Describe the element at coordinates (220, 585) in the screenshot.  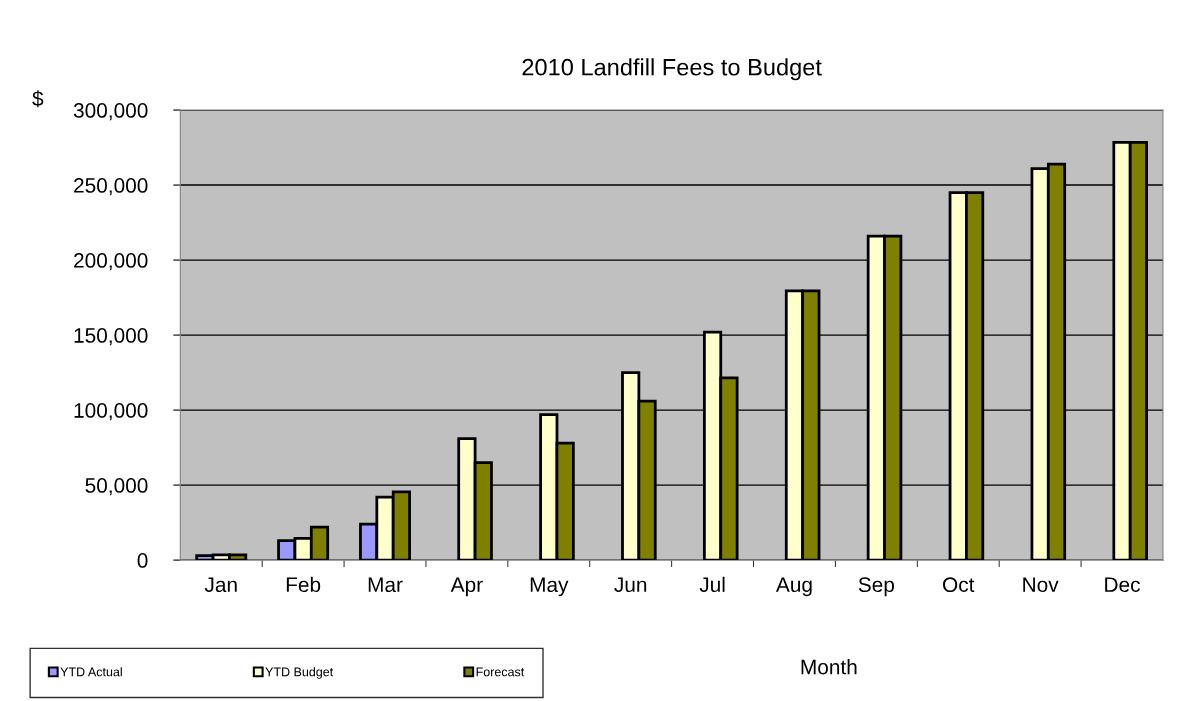
I see `x-tick-label: Jan` at that location.